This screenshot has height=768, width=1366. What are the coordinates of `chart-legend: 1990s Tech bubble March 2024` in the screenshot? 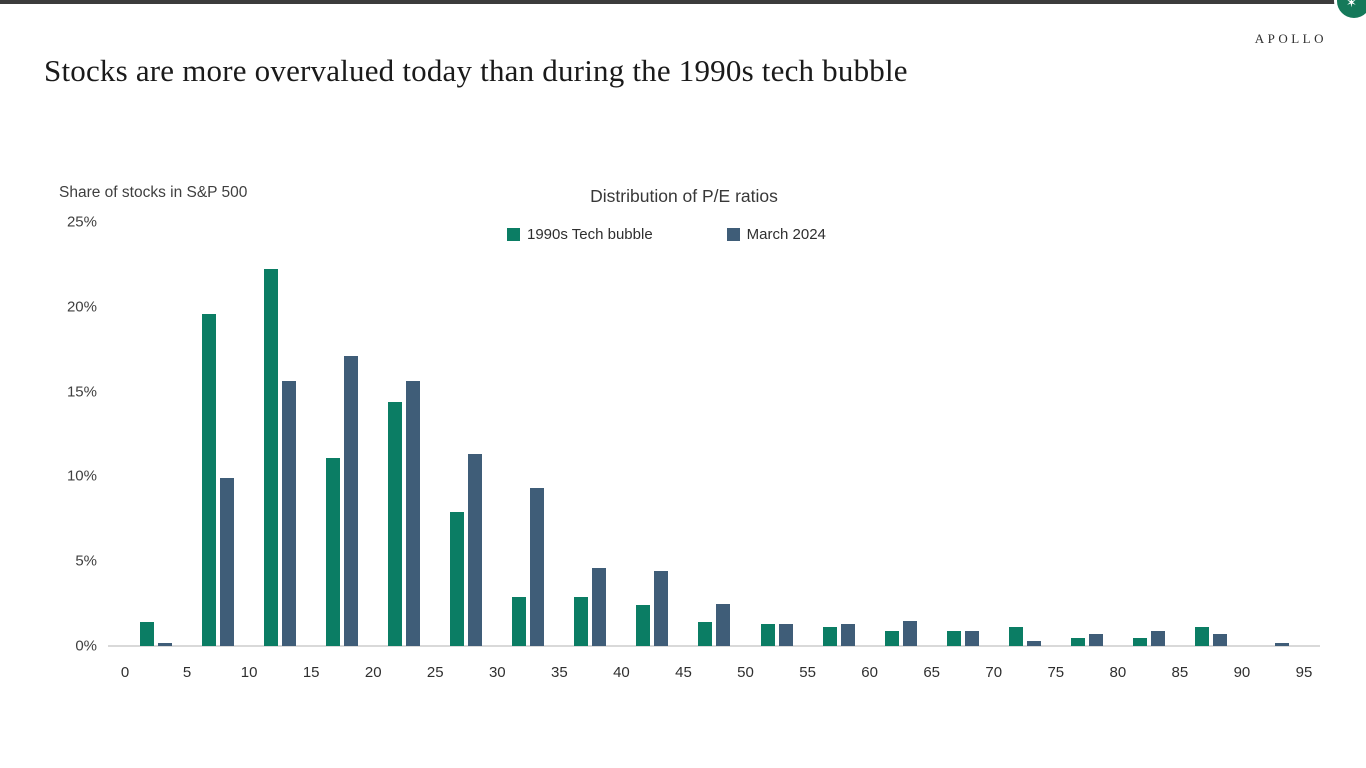 It's located at (666, 234).